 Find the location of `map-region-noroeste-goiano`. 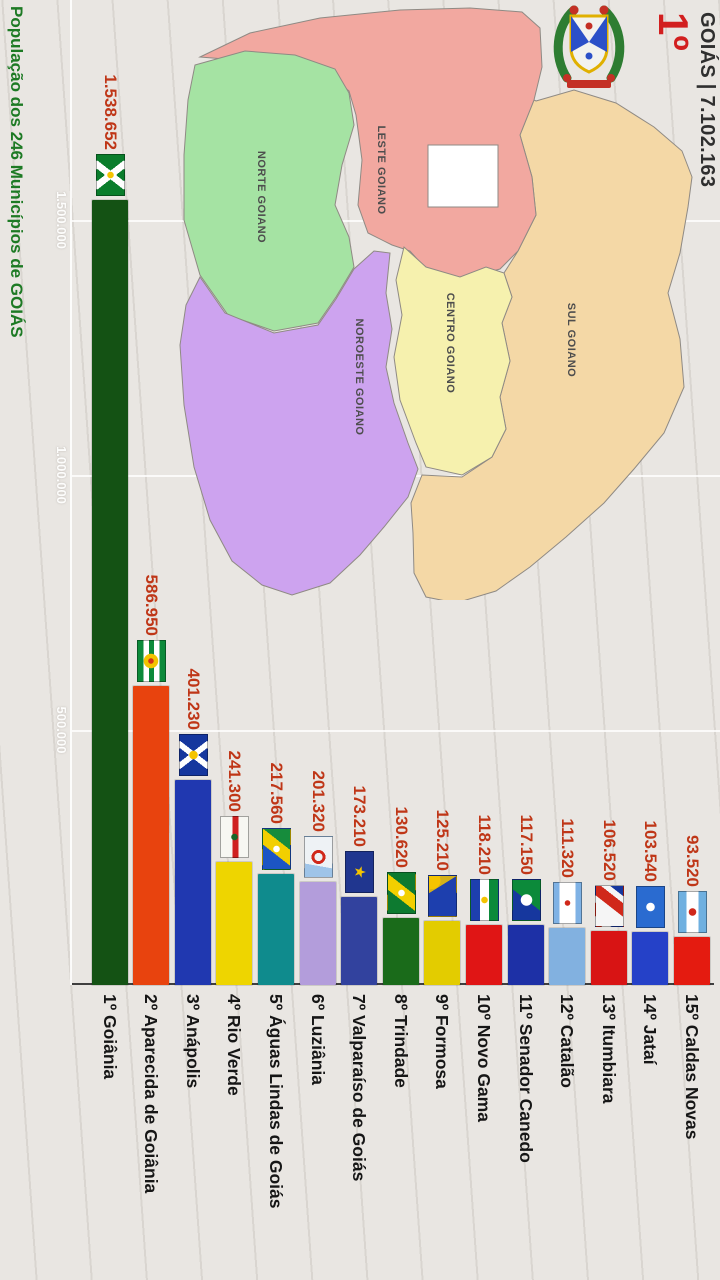

map-region-noroeste-goiano is located at coordinates (299, 423).